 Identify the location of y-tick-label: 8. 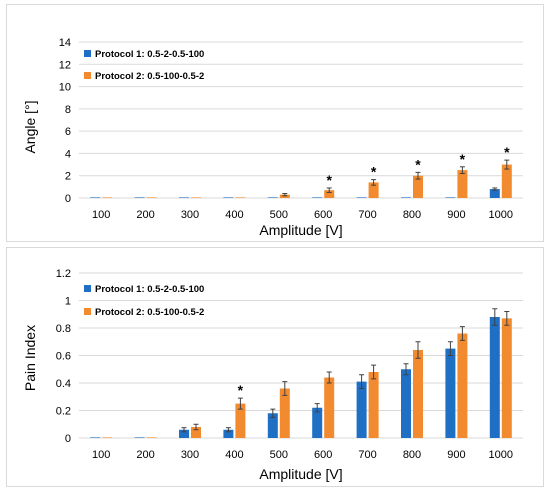
(68, 110).